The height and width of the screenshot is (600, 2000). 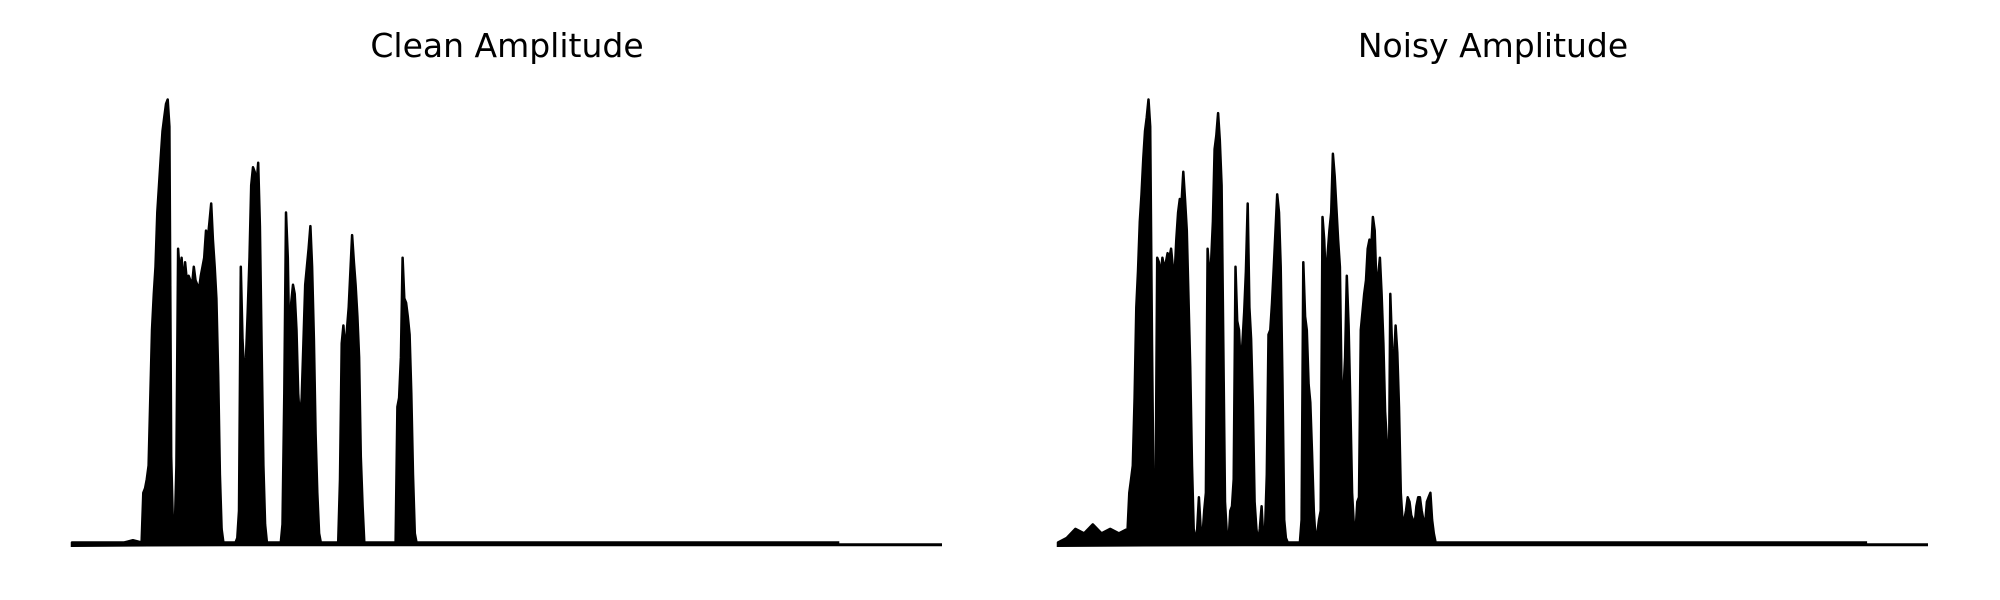 I want to click on clean-amplitude-title: Clean Amplitude, so click(x=506, y=45).